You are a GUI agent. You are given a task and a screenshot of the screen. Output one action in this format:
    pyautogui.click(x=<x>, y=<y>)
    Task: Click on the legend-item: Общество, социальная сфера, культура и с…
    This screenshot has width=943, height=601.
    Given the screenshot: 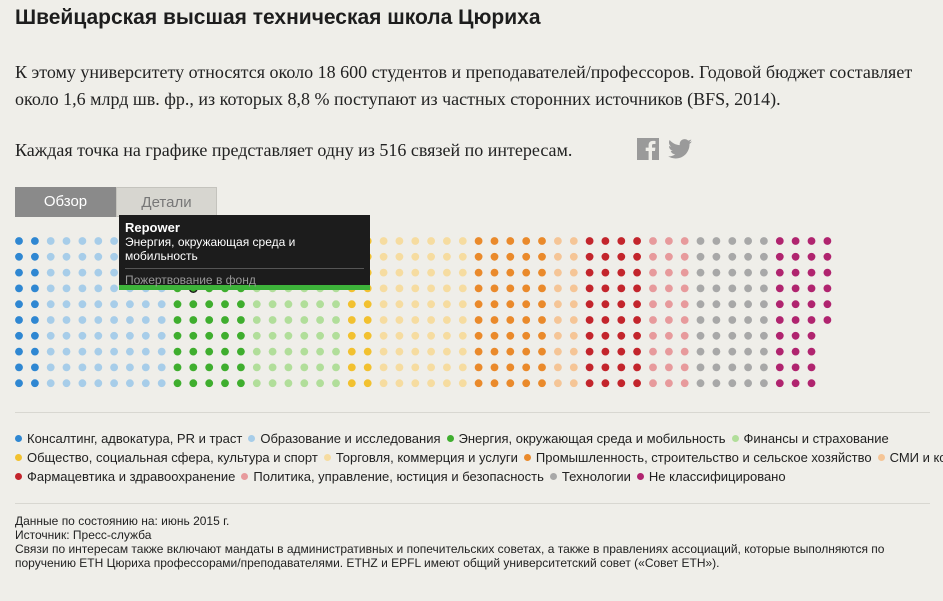 What is the action you would take?
    pyautogui.click(x=166, y=457)
    